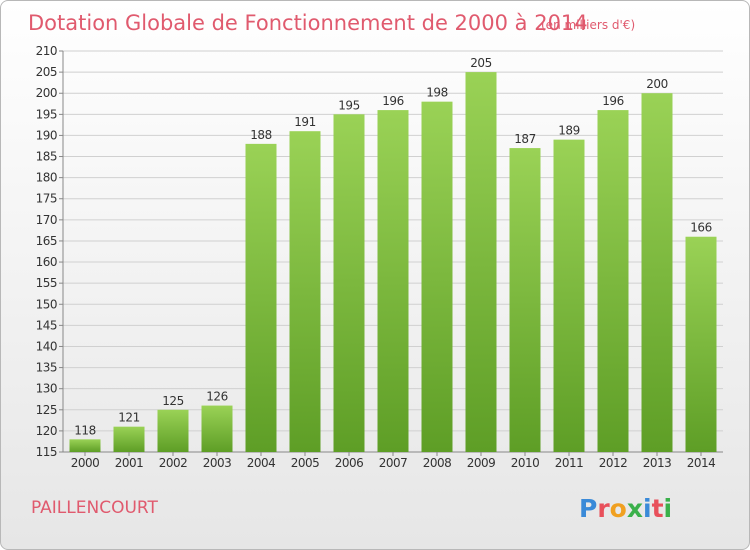 Image resolution: width=750 pixels, height=550 pixels. What do you see at coordinates (46, 241) in the screenshot?
I see `y-tick-label: 165` at bounding box center [46, 241].